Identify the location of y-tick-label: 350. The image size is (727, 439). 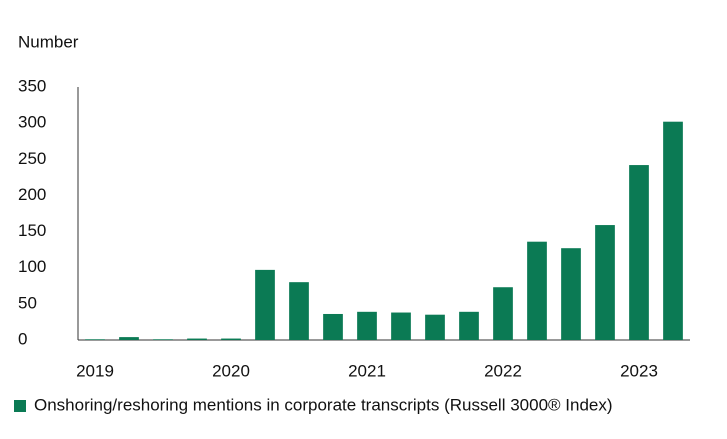
(32, 85).